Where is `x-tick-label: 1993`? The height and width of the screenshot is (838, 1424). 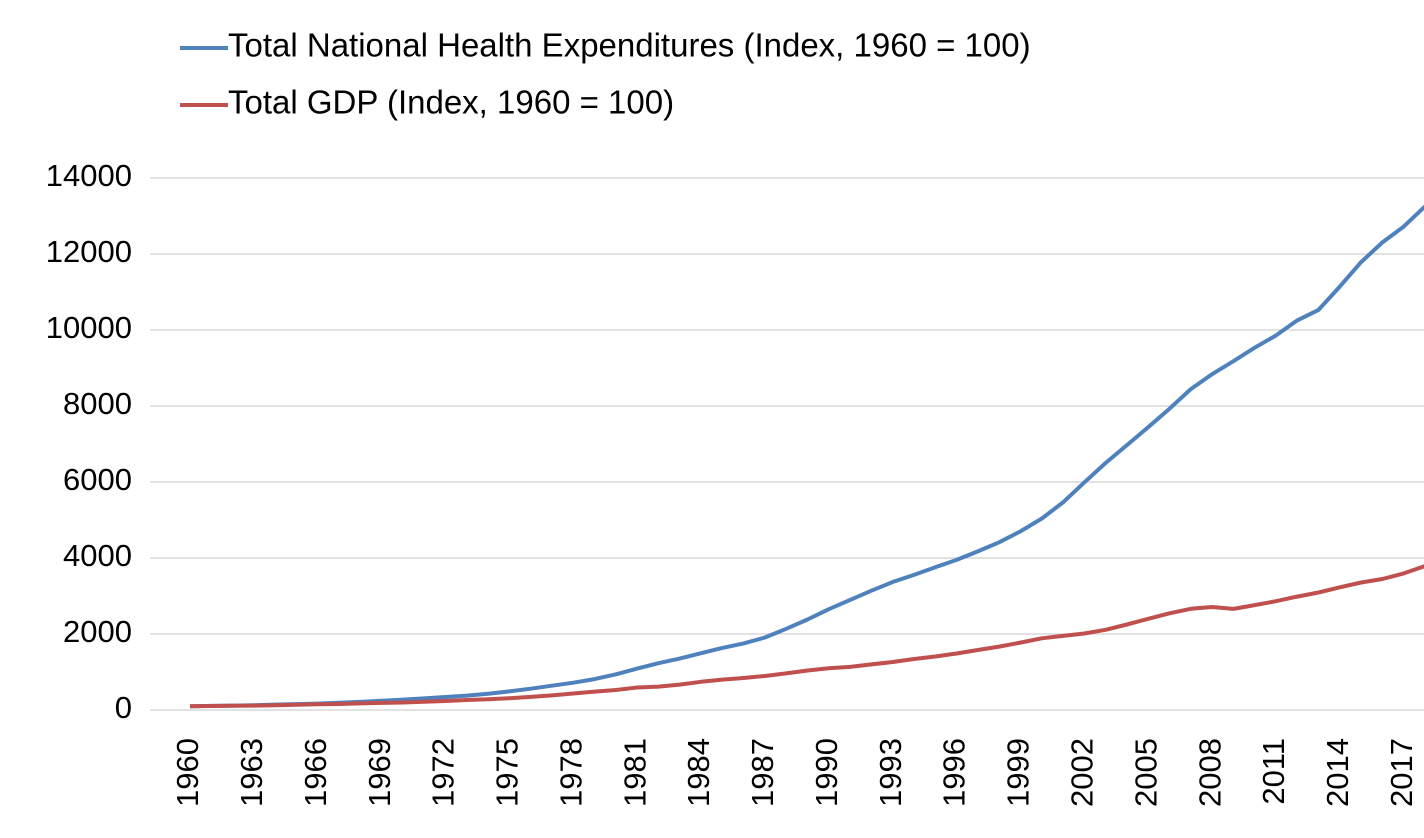
x-tick-label: 1993 is located at coordinates (890, 772).